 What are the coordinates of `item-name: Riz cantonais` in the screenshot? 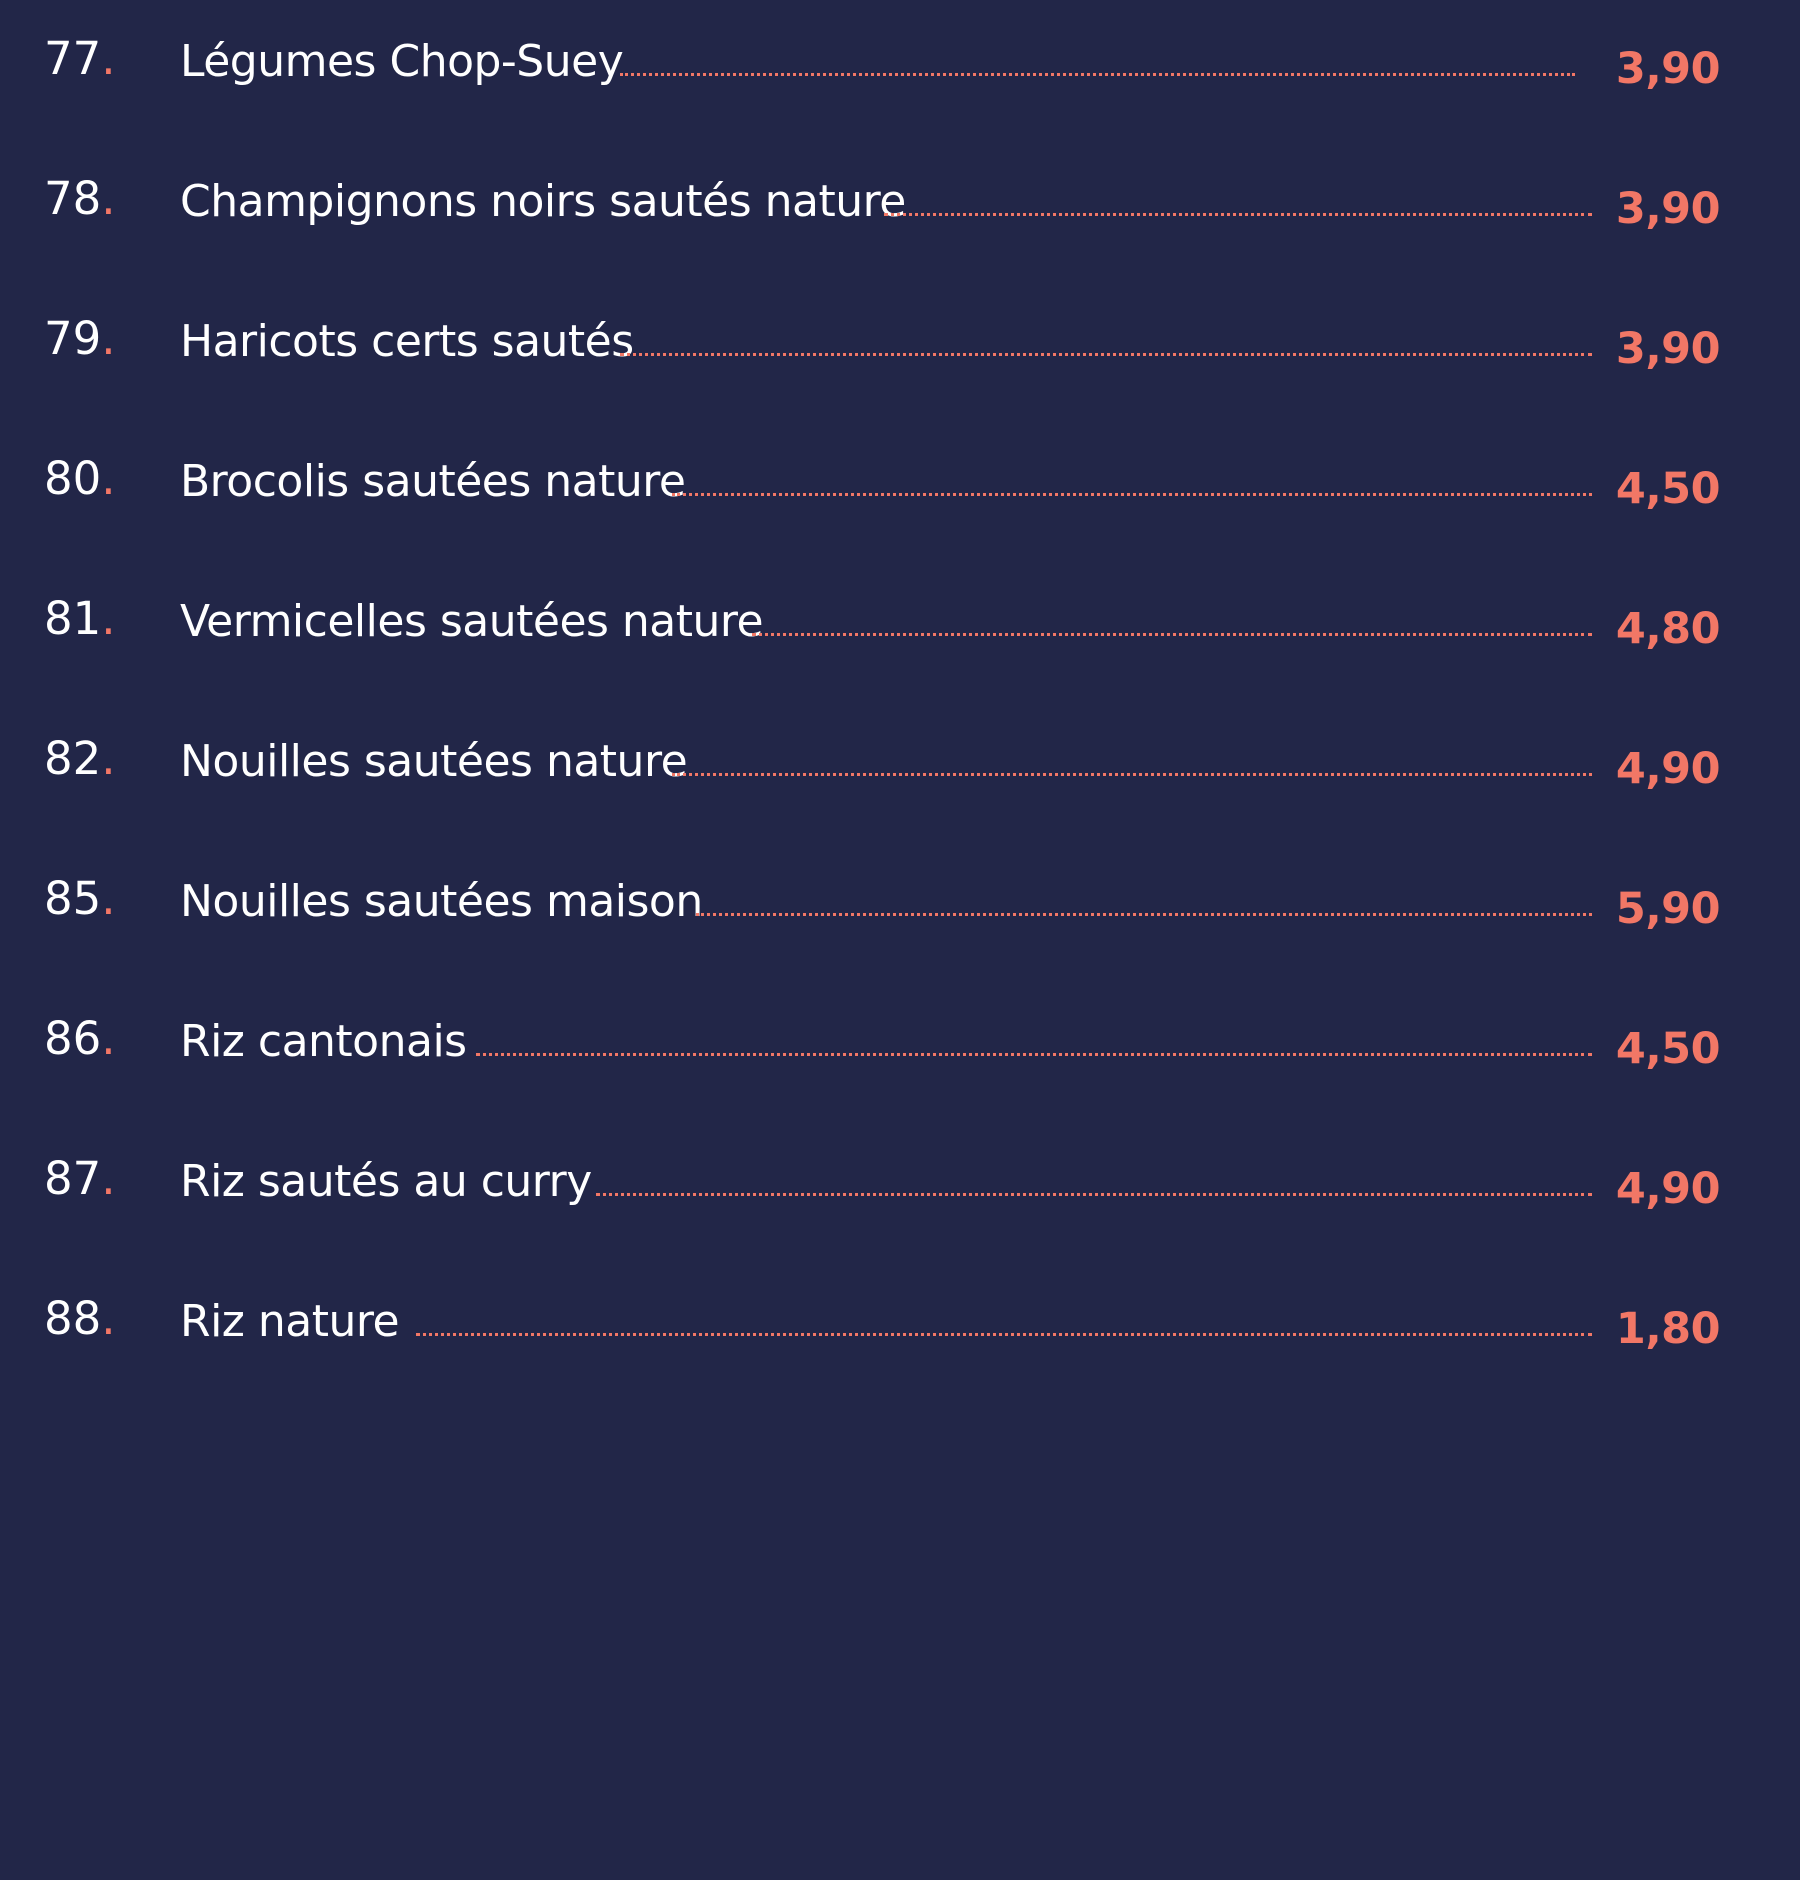 It's located at (323, 1041).